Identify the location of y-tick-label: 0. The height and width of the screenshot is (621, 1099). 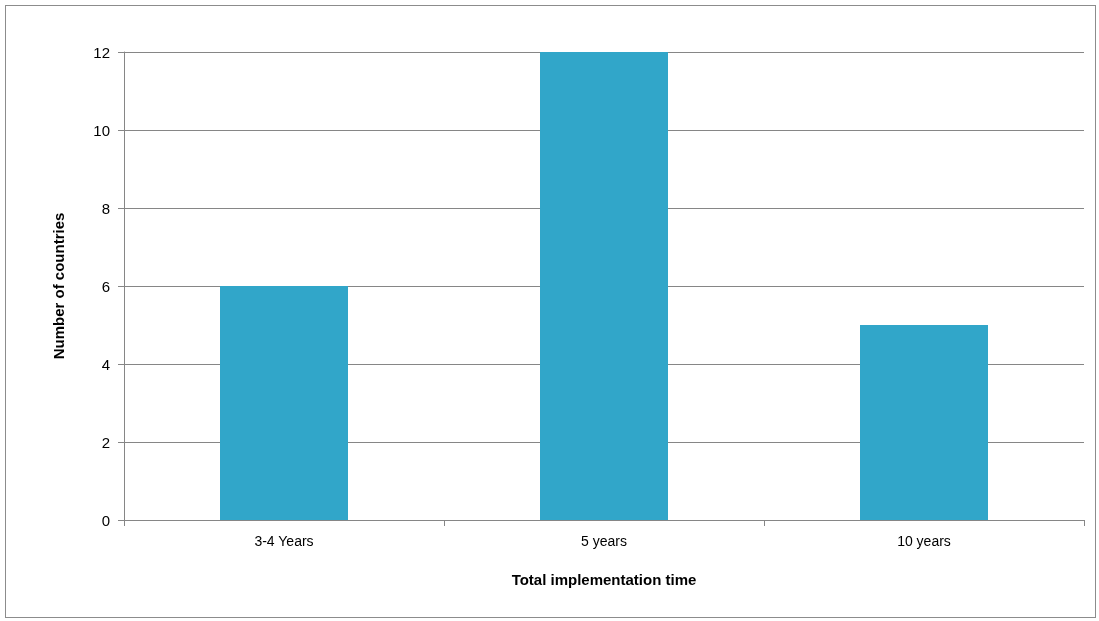
(105, 520).